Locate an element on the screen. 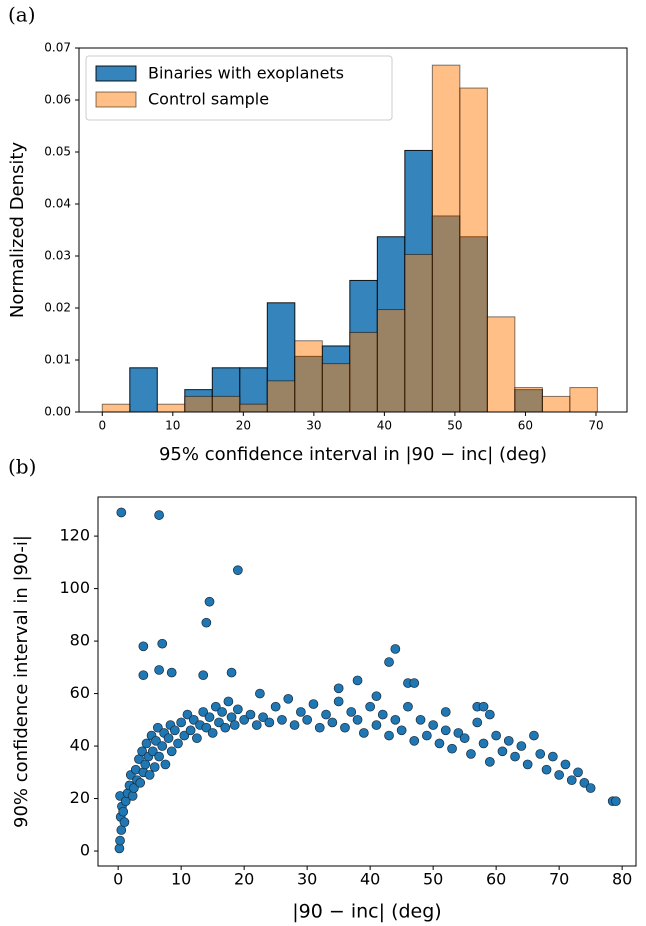 This screenshot has height=926, width=646. y-tick-label: 80 is located at coordinates (80, 640).